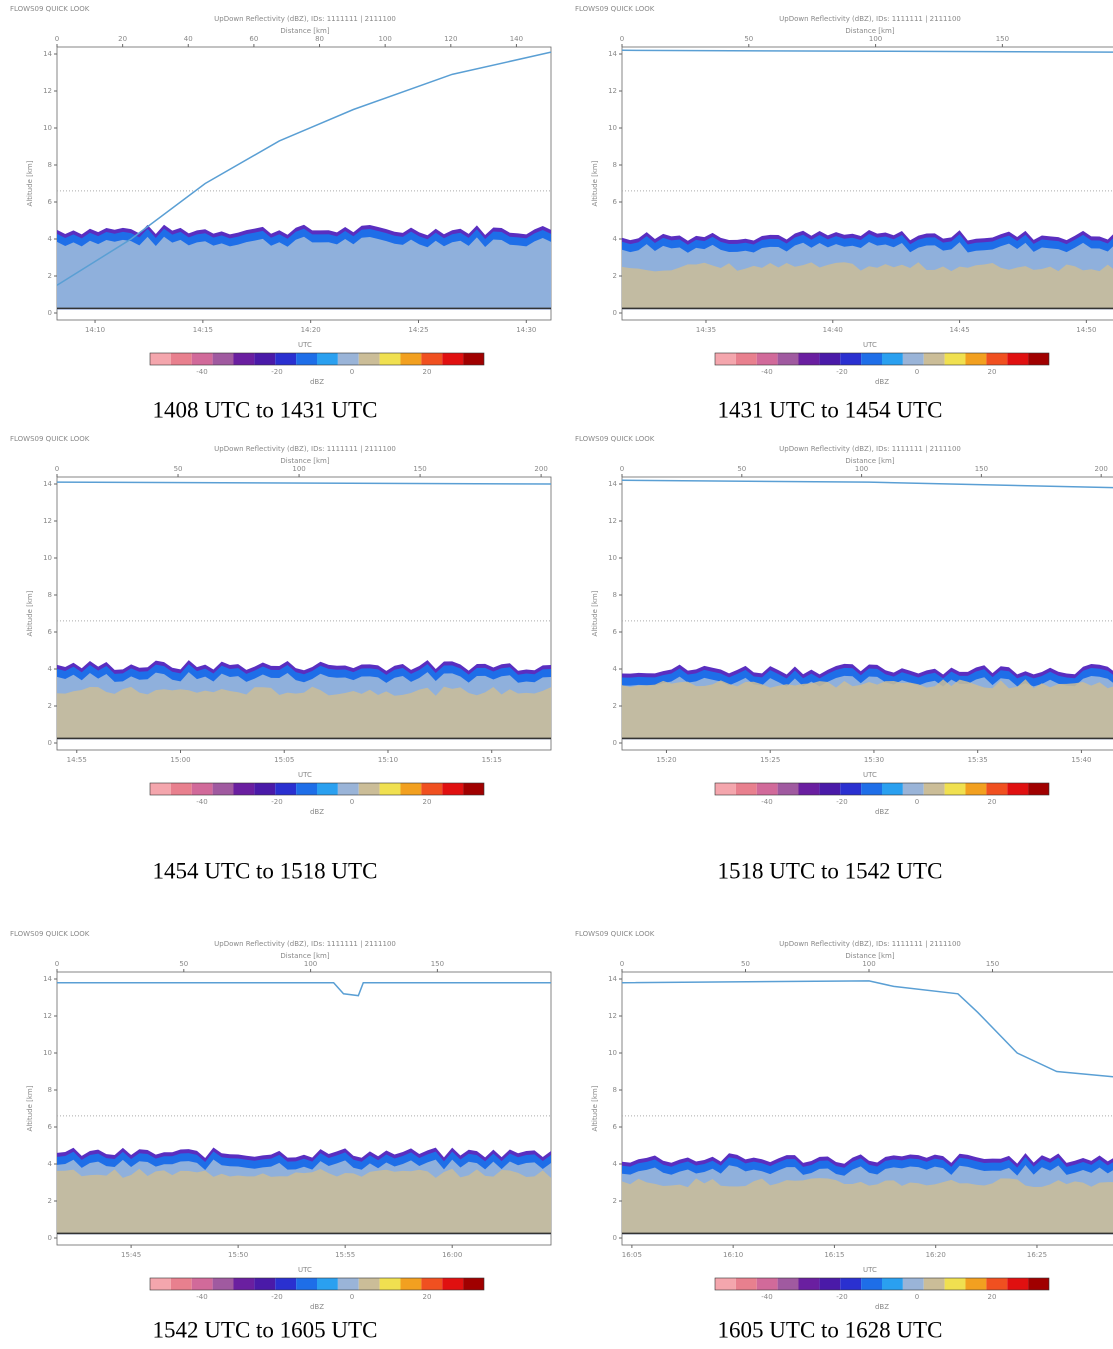 Image resolution: width=1113 pixels, height=1349 pixels. Describe the element at coordinates (992, 964) in the screenshot. I see `distance-tick-label: 150` at that location.